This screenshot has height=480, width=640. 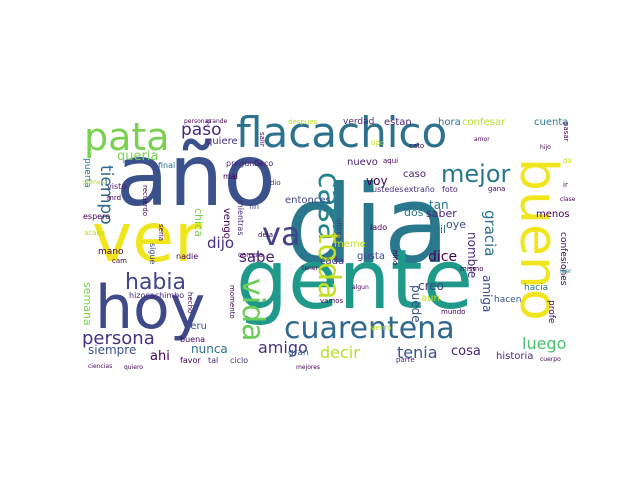 What do you see at coordinates (567, 161) in the screenshot?
I see `word-da: da` at bounding box center [567, 161].